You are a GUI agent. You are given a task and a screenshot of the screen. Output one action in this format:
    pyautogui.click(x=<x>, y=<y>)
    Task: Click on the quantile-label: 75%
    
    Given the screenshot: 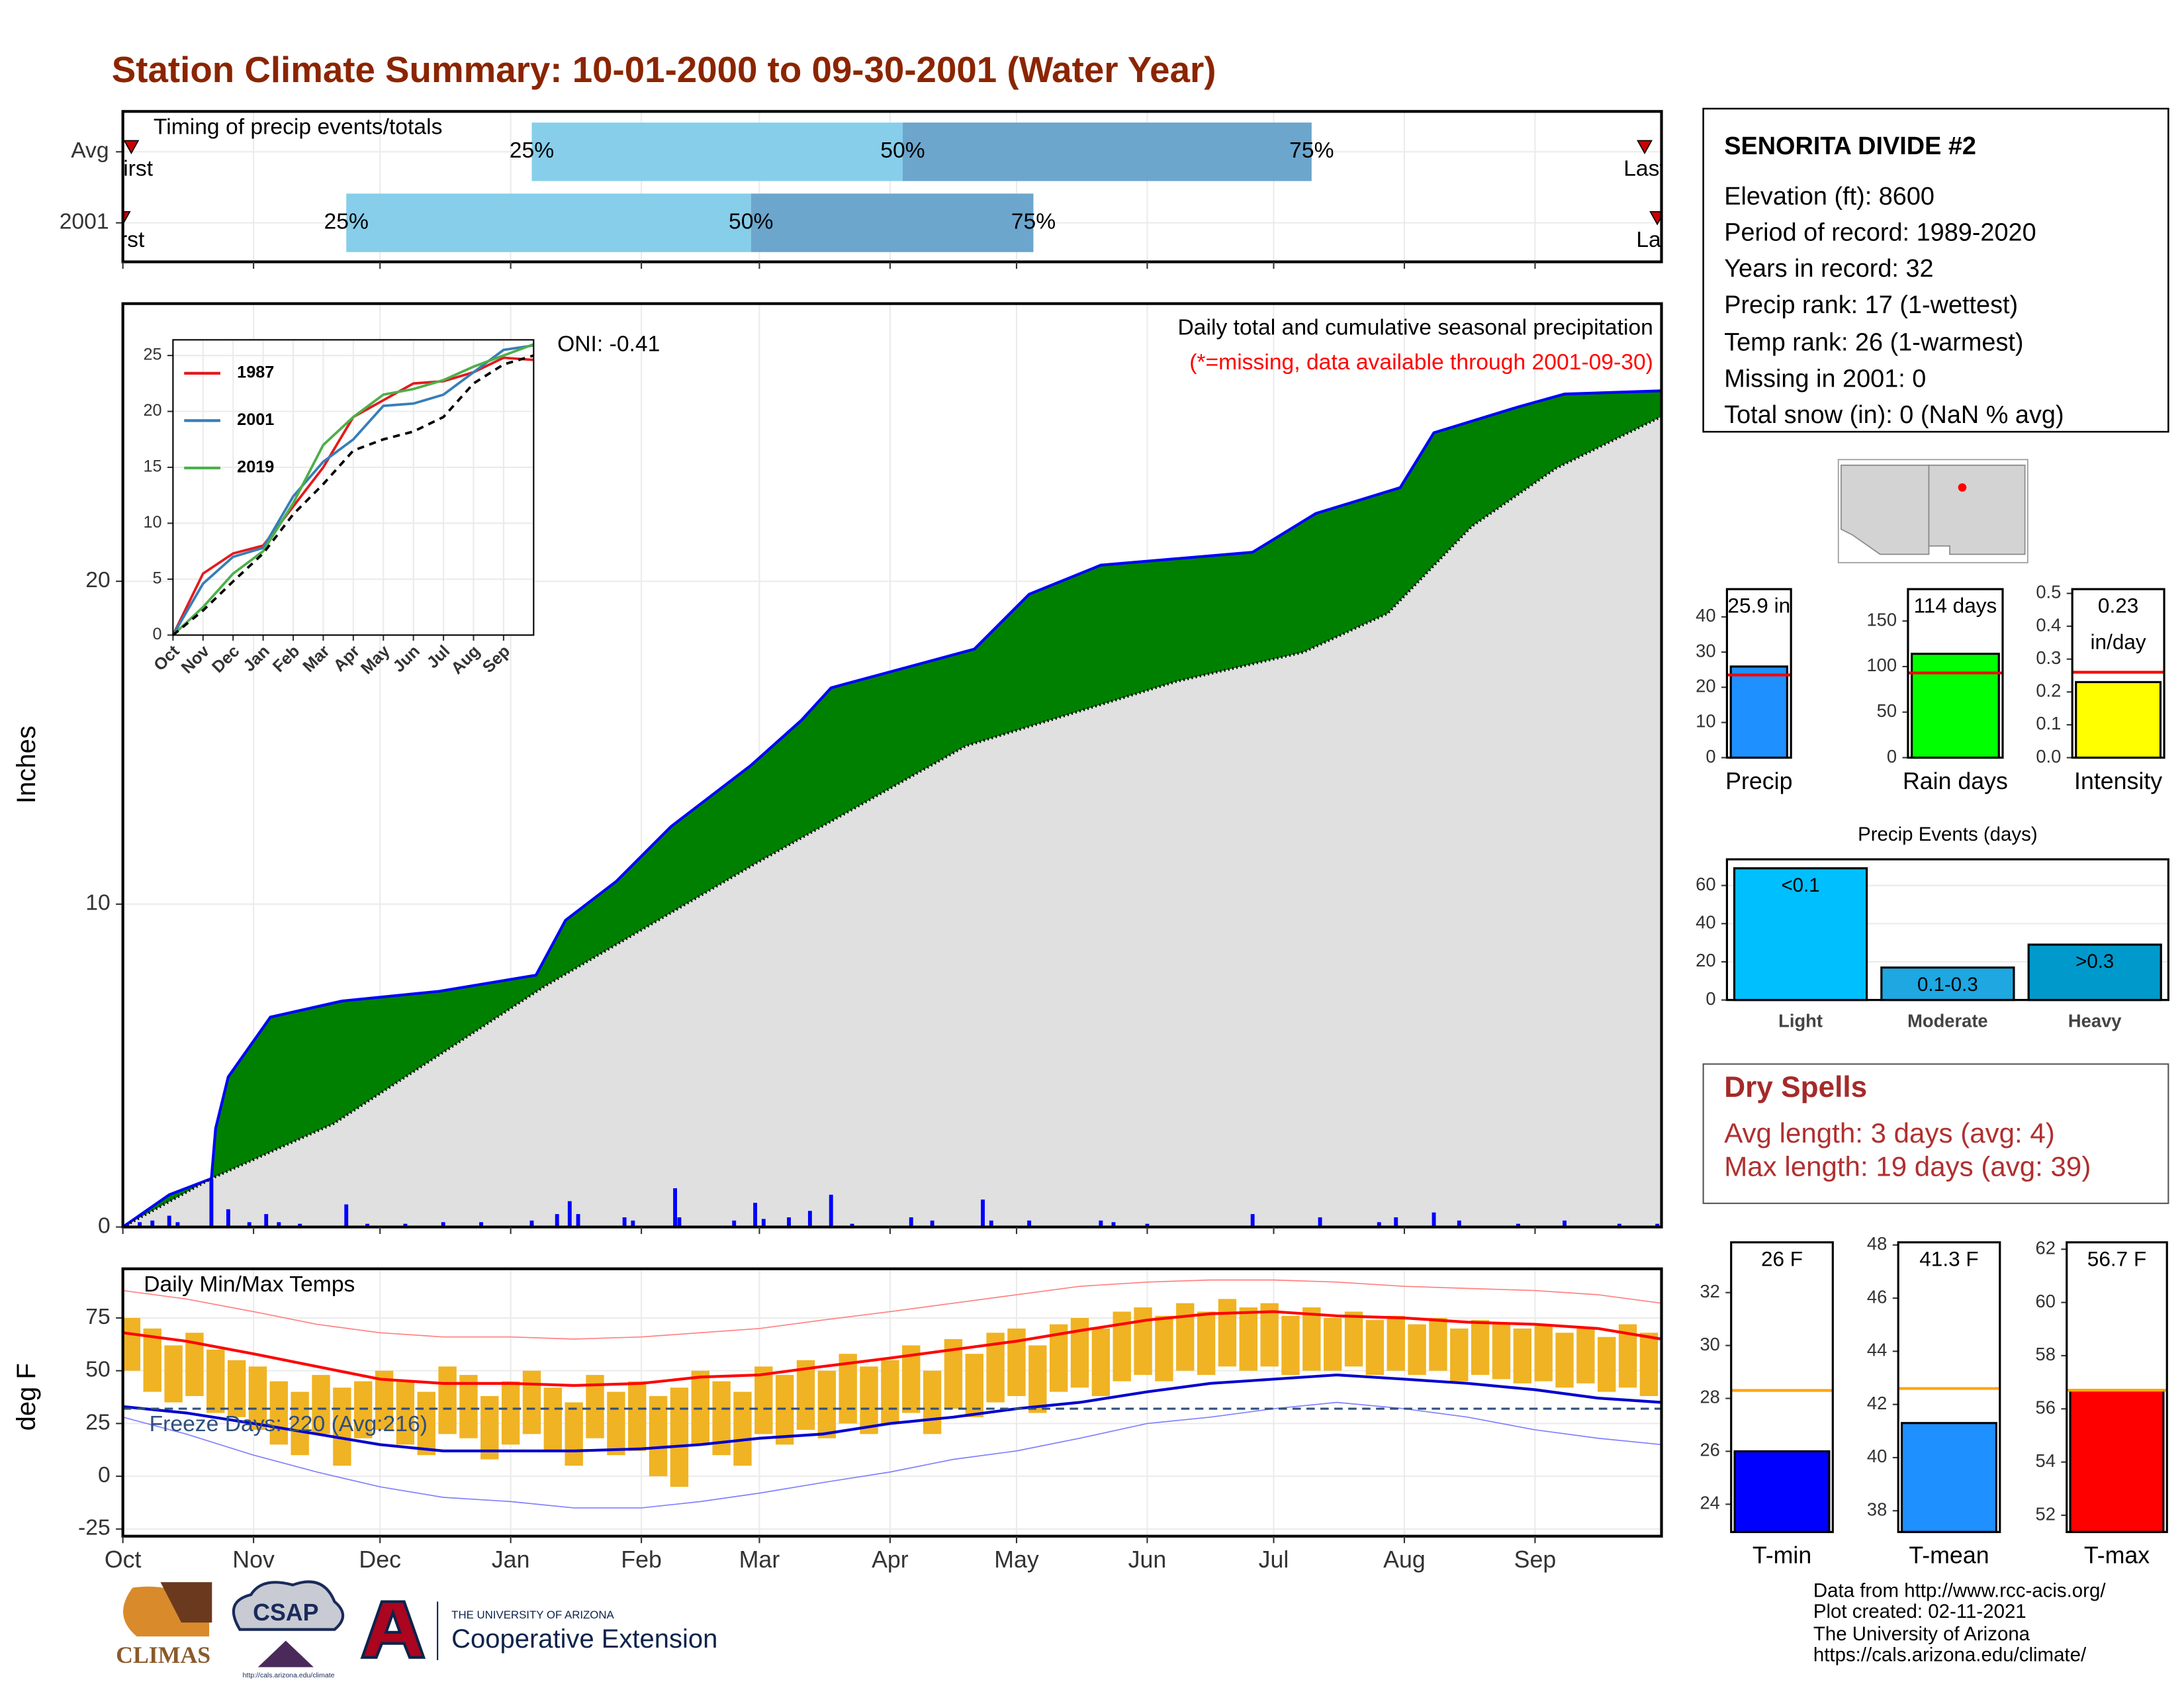 What is the action you would take?
    pyautogui.click(x=1033, y=222)
    